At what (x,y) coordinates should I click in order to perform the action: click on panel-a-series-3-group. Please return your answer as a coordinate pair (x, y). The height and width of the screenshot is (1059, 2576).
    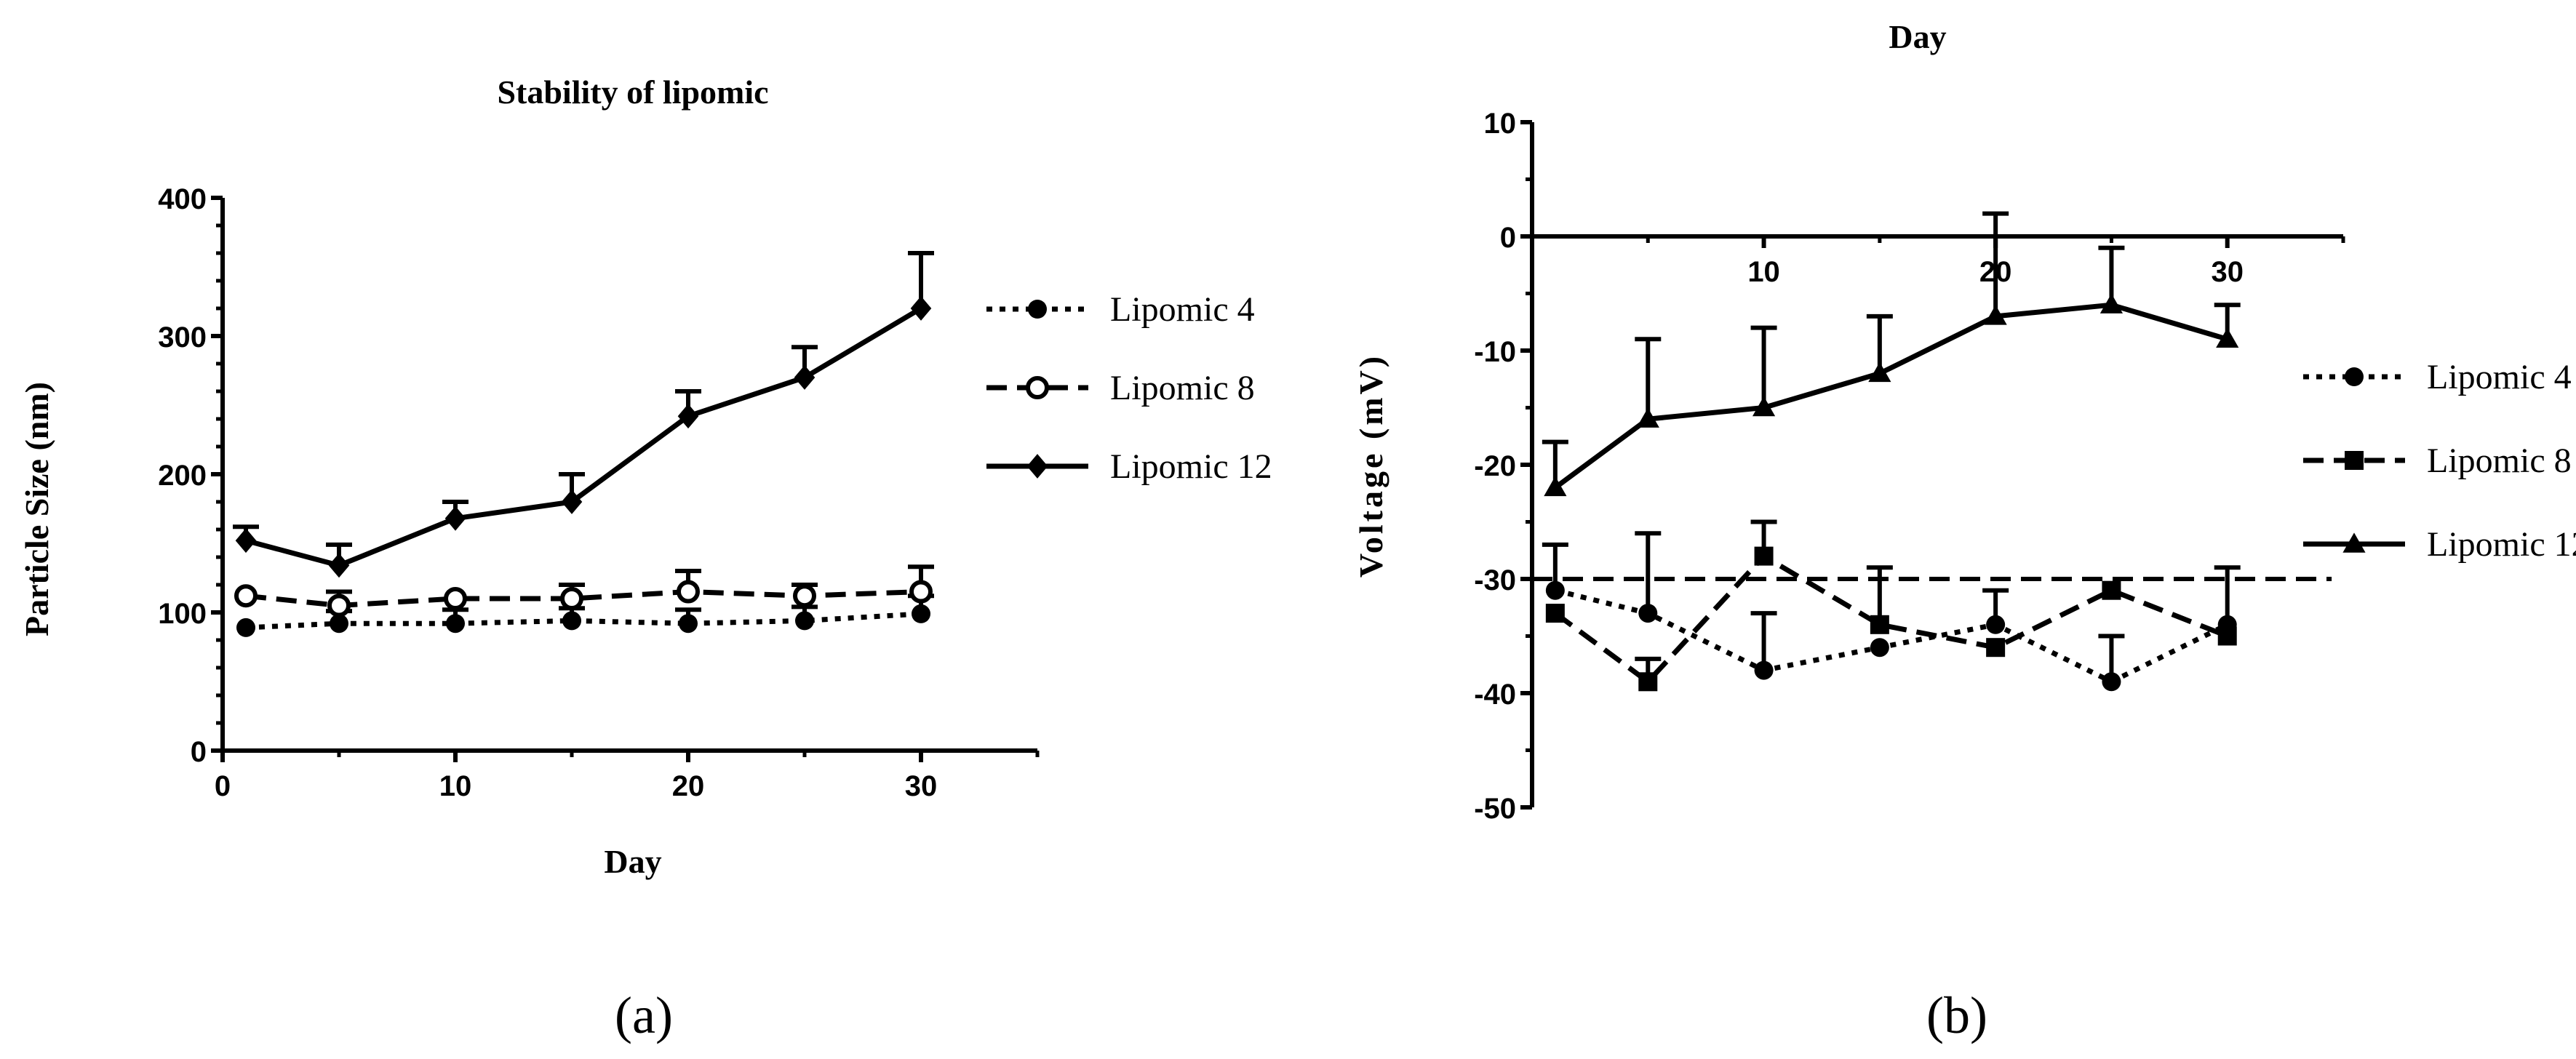
    Looking at the image, I should click on (583, 414).